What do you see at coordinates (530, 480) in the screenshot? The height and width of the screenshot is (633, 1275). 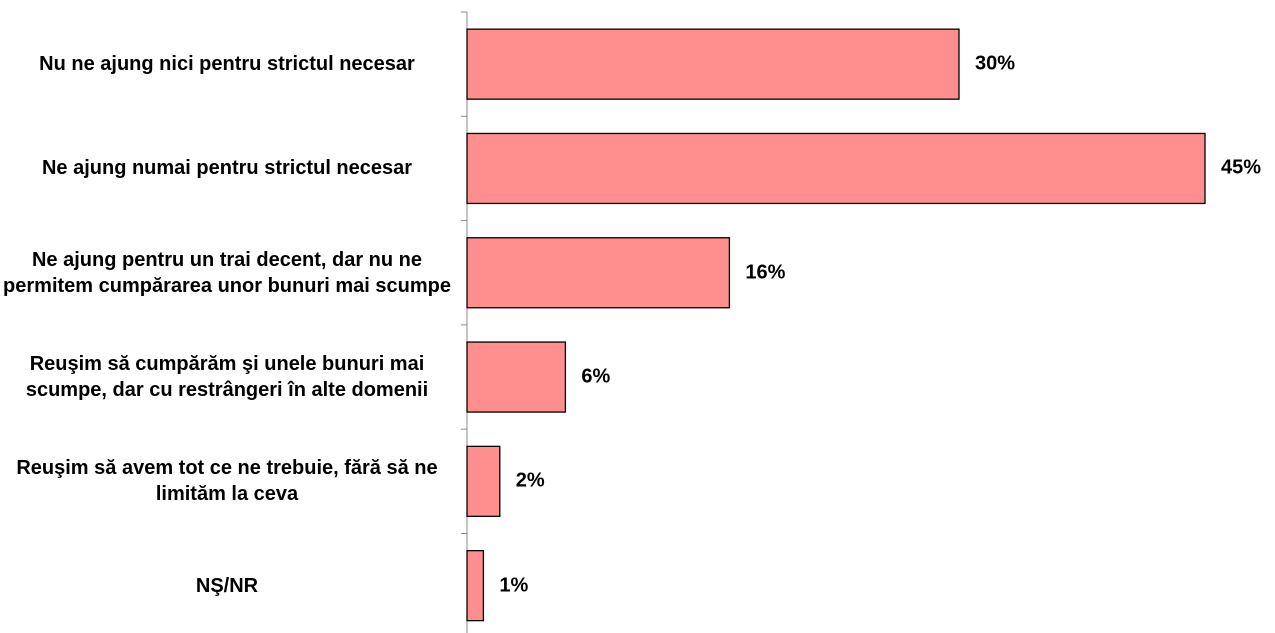 I see `value-label: 2%` at bounding box center [530, 480].